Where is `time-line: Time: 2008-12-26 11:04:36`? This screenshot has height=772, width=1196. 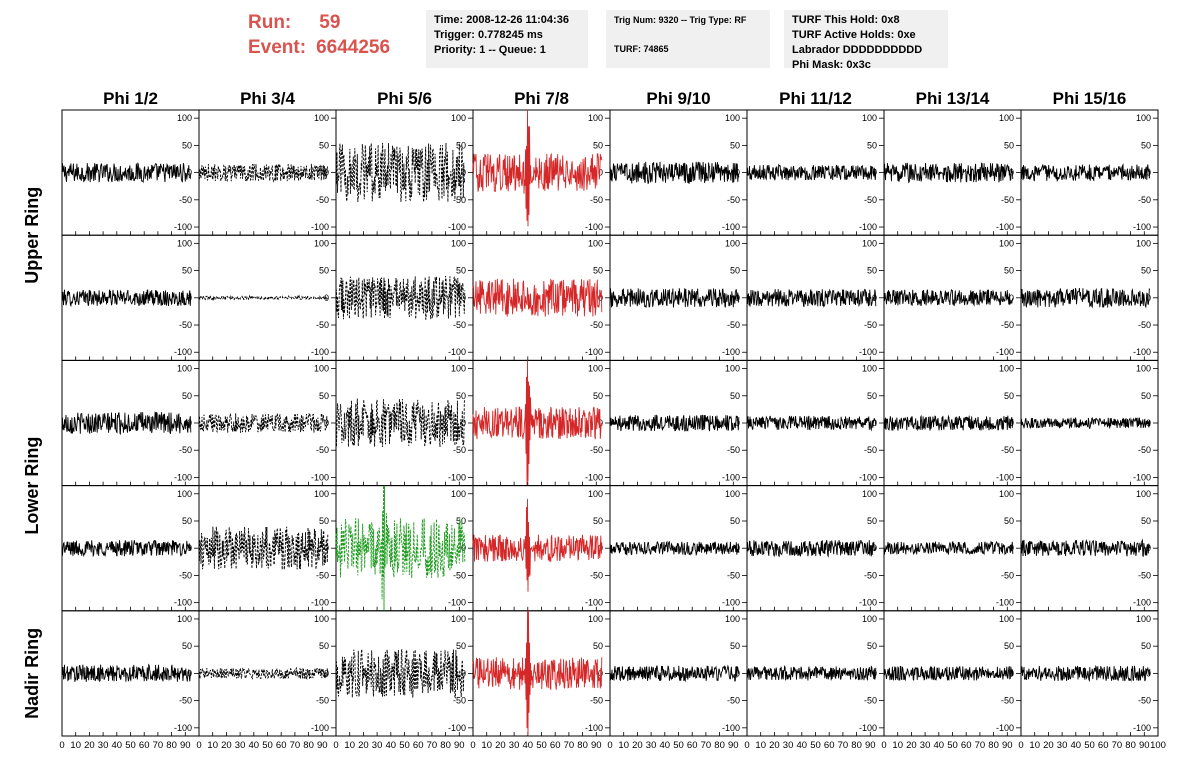
time-line: Time: 2008-12-26 11:04:36 is located at coordinates (501, 20).